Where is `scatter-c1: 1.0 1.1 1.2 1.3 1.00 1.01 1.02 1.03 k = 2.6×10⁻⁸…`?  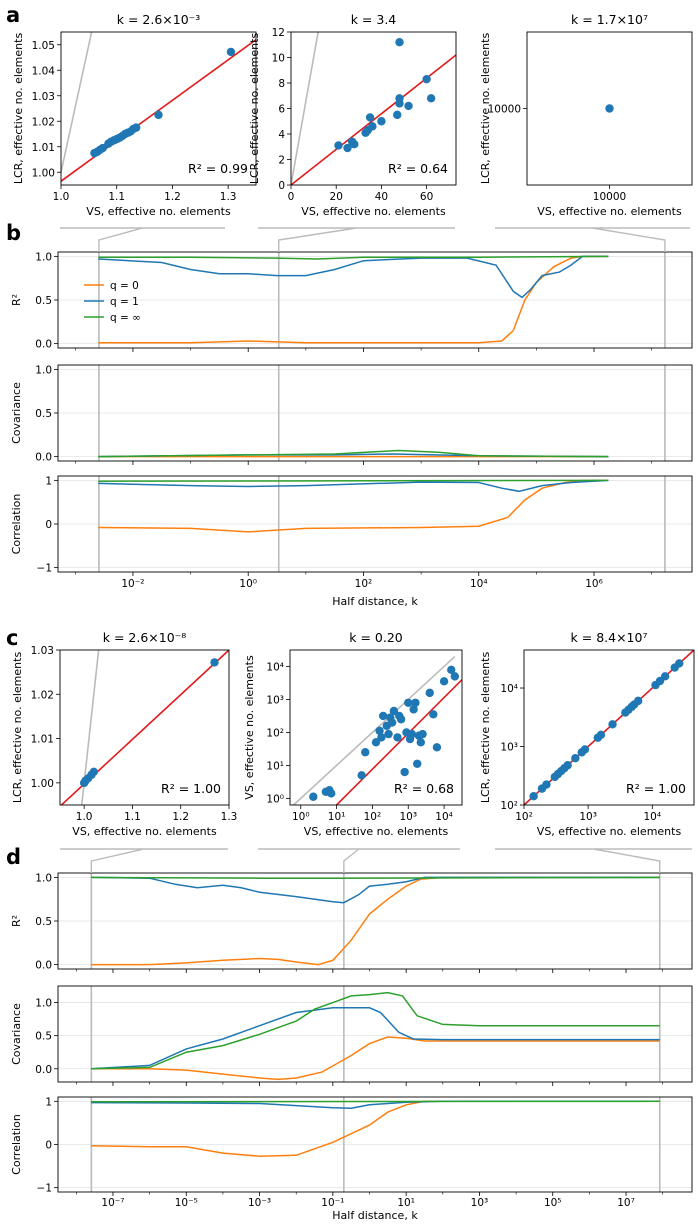 scatter-c1: 1.0 1.1 1.2 1.3 1.00 1.01 1.02 1.03 k = 2.6×10⁻⁸… is located at coordinates (124, 734).